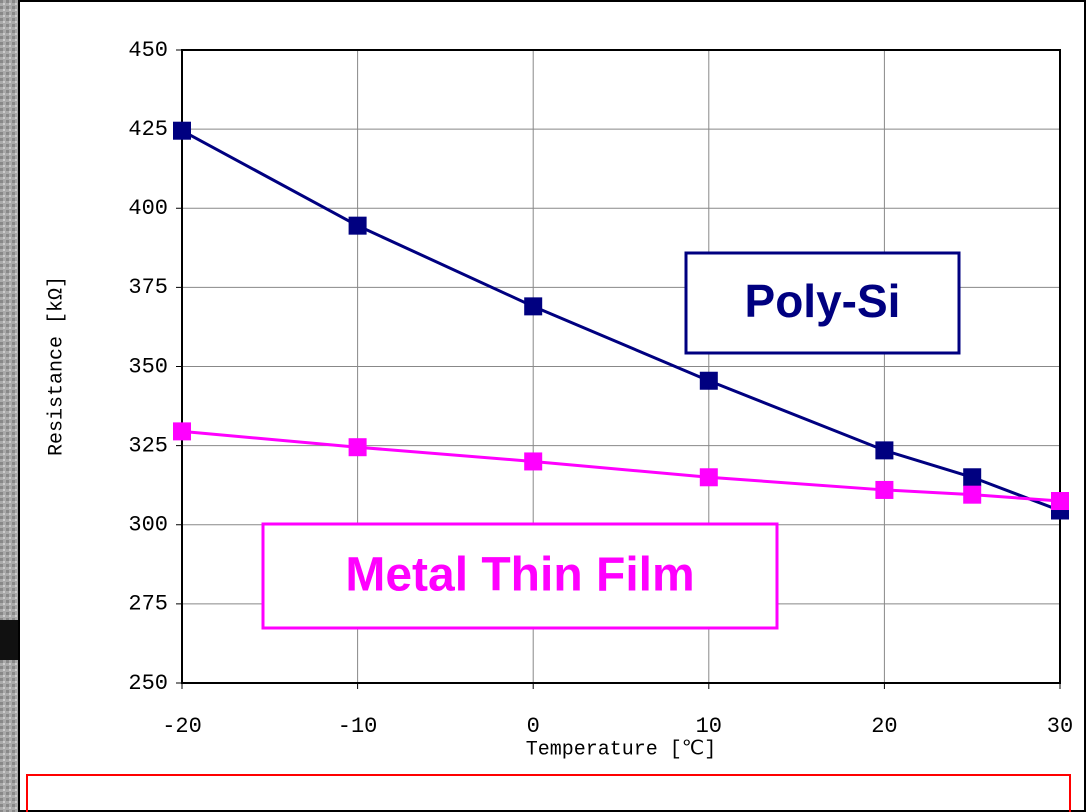 Image resolution: width=1087 pixels, height=812 pixels. Describe the element at coordinates (709, 726) in the screenshot. I see `x-tick-label: 10` at that location.